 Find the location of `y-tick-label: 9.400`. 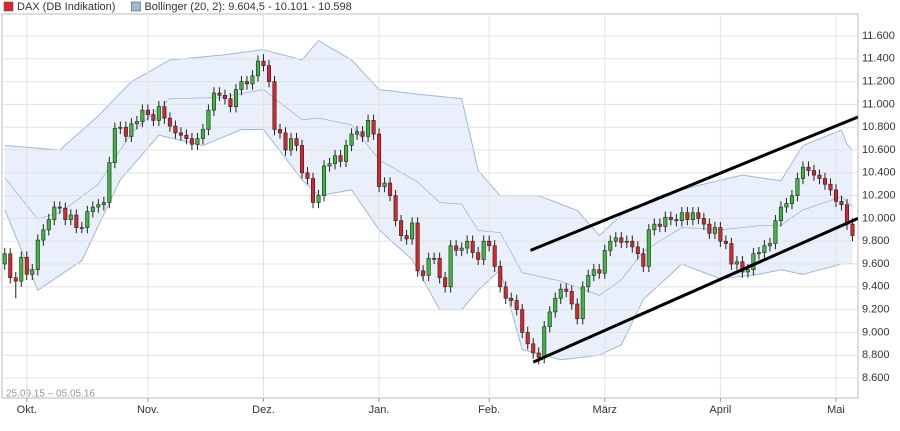

y-tick-label: 9.400 is located at coordinates (876, 287).